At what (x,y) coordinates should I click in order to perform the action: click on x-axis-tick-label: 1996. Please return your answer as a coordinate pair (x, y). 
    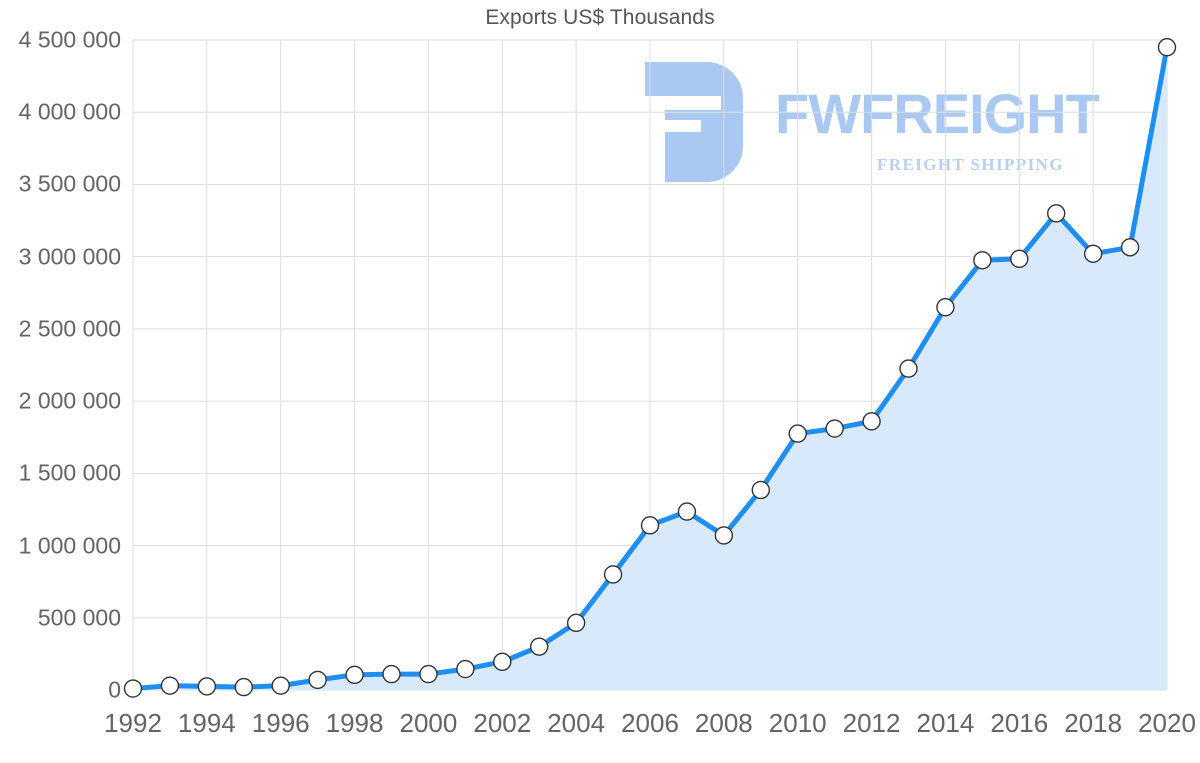
    Looking at the image, I should click on (280, 723).